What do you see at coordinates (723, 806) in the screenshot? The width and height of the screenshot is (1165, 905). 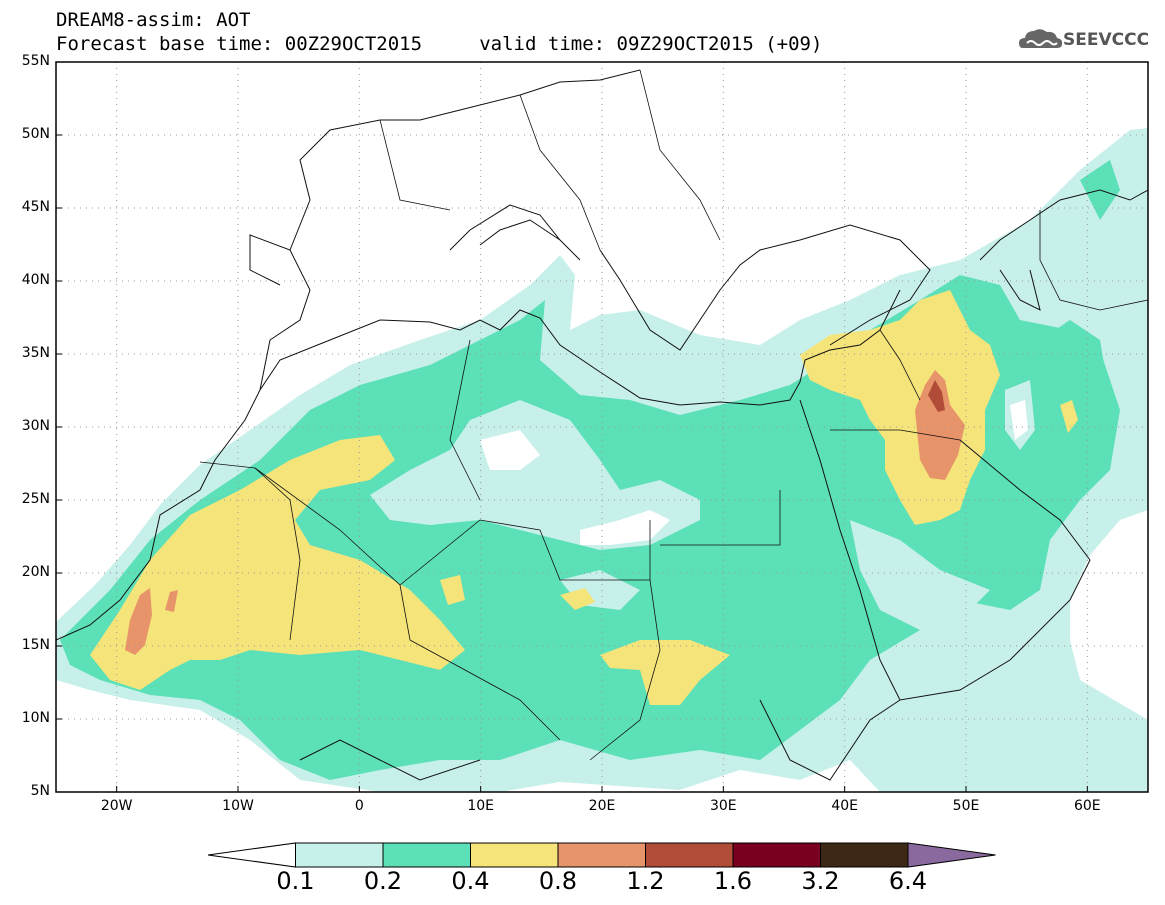 I see `lon-label: 30E` at bounding box center [723, 806].